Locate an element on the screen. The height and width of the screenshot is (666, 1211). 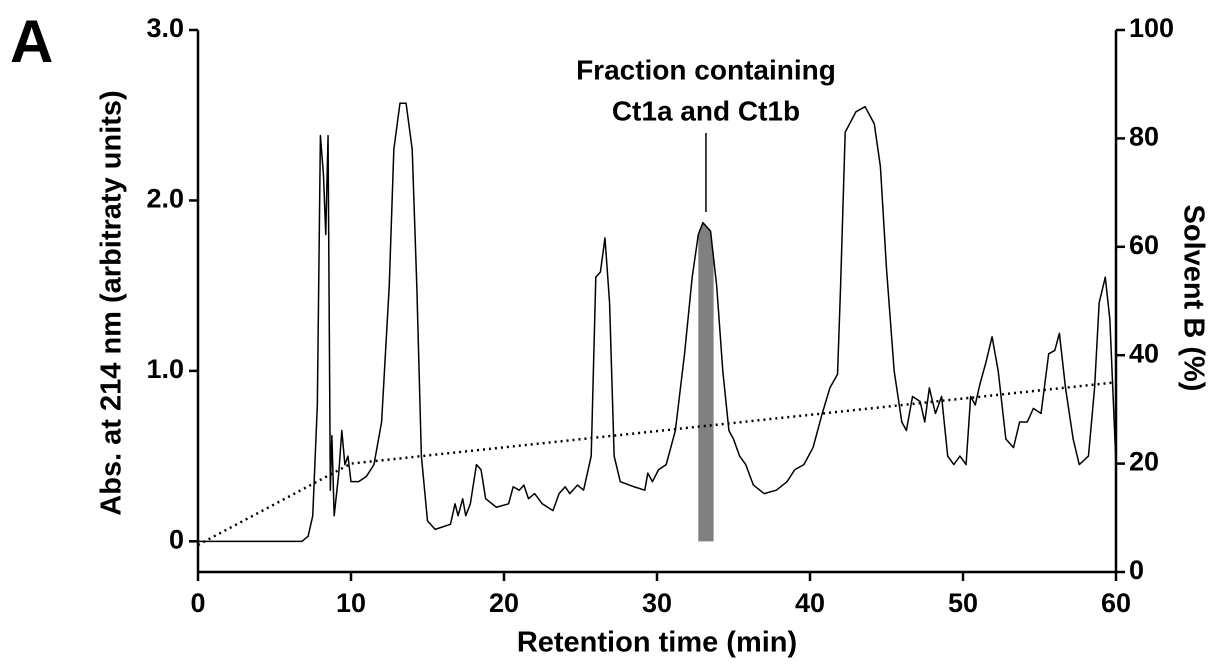
y2-tick-label: 20 is located at coordinates (1144, 462).